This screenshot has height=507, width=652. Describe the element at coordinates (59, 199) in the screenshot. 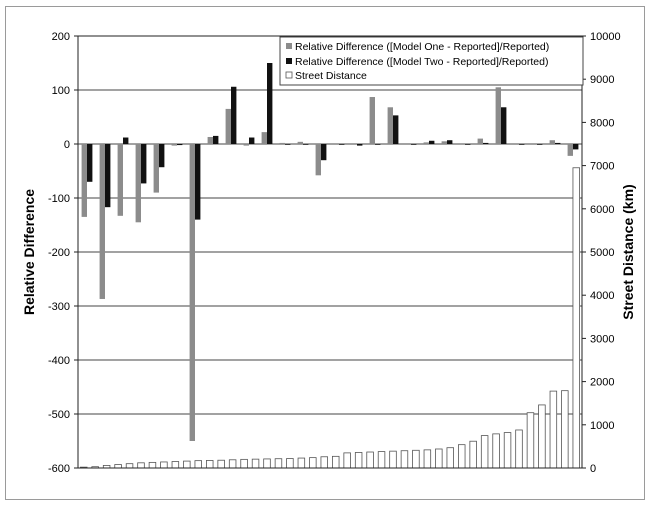

I see `left-tick-label: -100` at that location.